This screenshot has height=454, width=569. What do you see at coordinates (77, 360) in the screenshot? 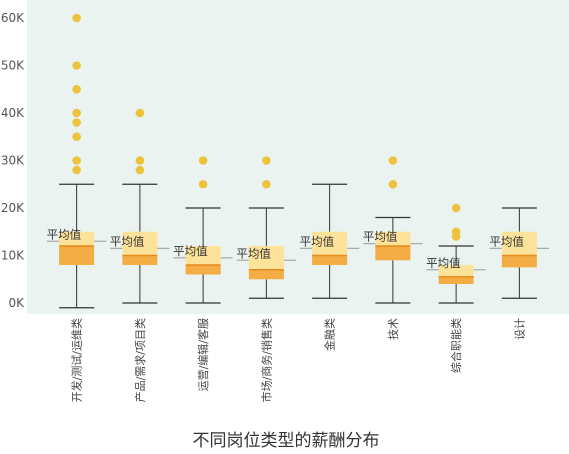
I see `category-label: 开发/测试/运维类` at bounding box center [77, 360].